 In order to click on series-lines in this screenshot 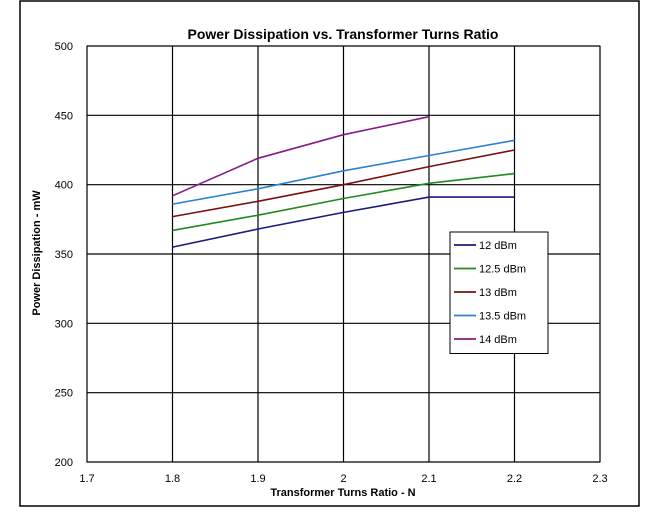, I will do `click(343, 181)`.